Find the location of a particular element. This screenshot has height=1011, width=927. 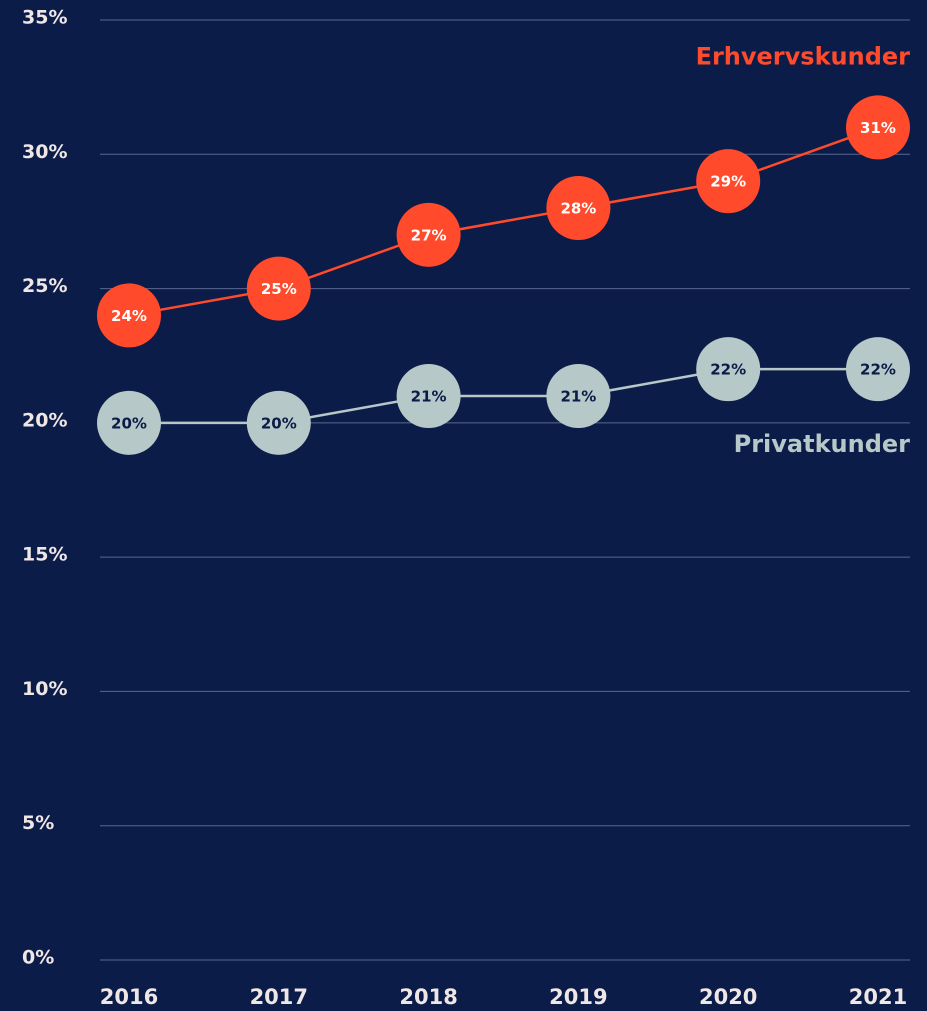

data-label: 28% is located at coordinates (578, 209).